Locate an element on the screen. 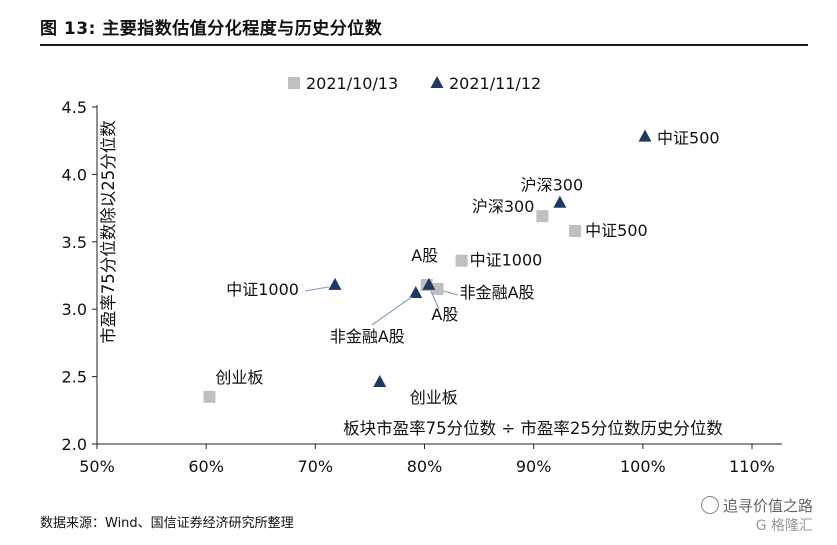 This screenshot has height=545, width=837. legend-label: 2021/11/12 is located at coordinates (495, 83).